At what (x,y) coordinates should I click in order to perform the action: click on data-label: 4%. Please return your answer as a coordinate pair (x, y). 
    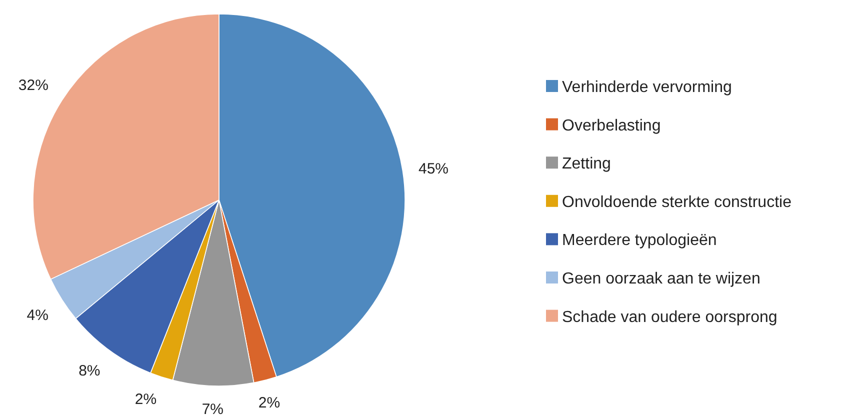
    Looking at the image, I should click on (37, 315).